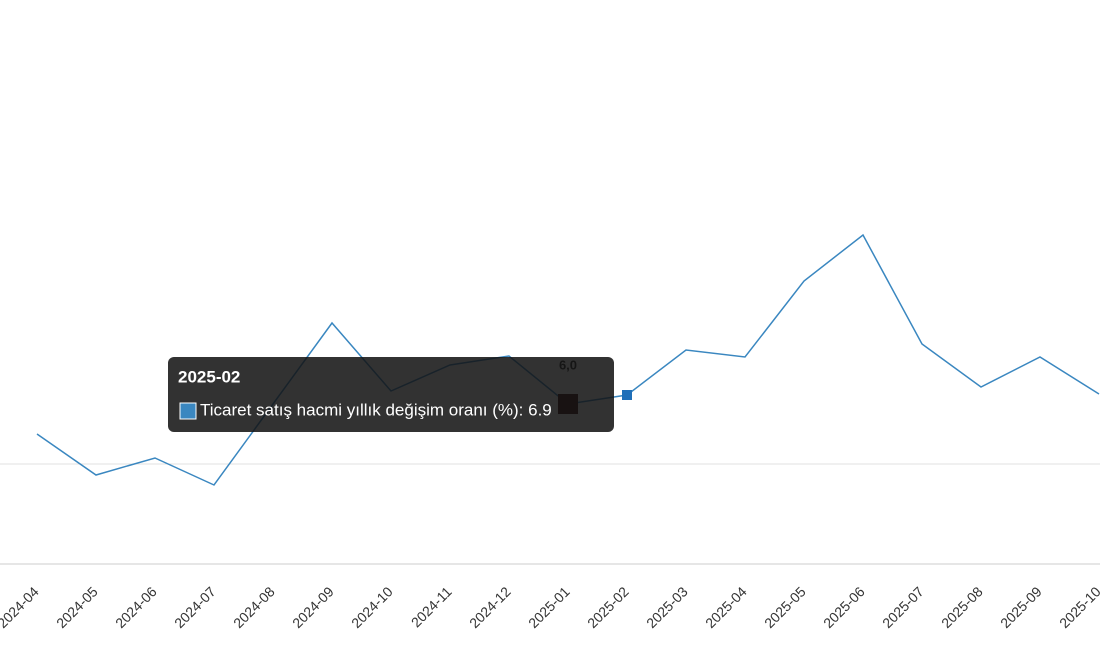 This screenshot has width=1100, height=650. I want to click on x-tick-label: 2025-01, so click(549, 607).